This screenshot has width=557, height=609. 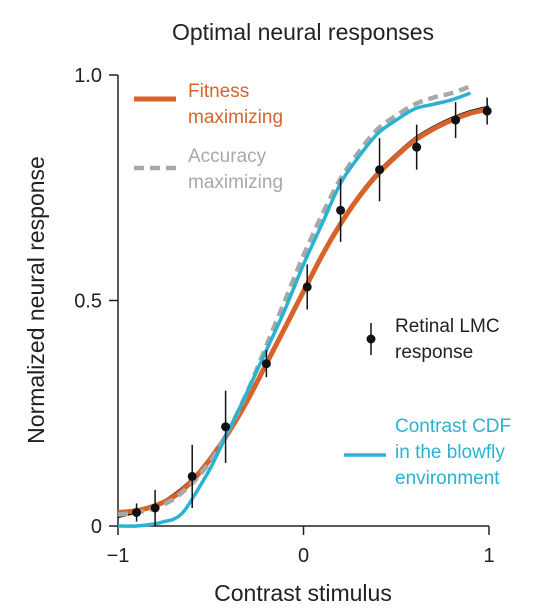 I want to click on legend-cdf-label: in the blowfly, so click(x=450, y=452).